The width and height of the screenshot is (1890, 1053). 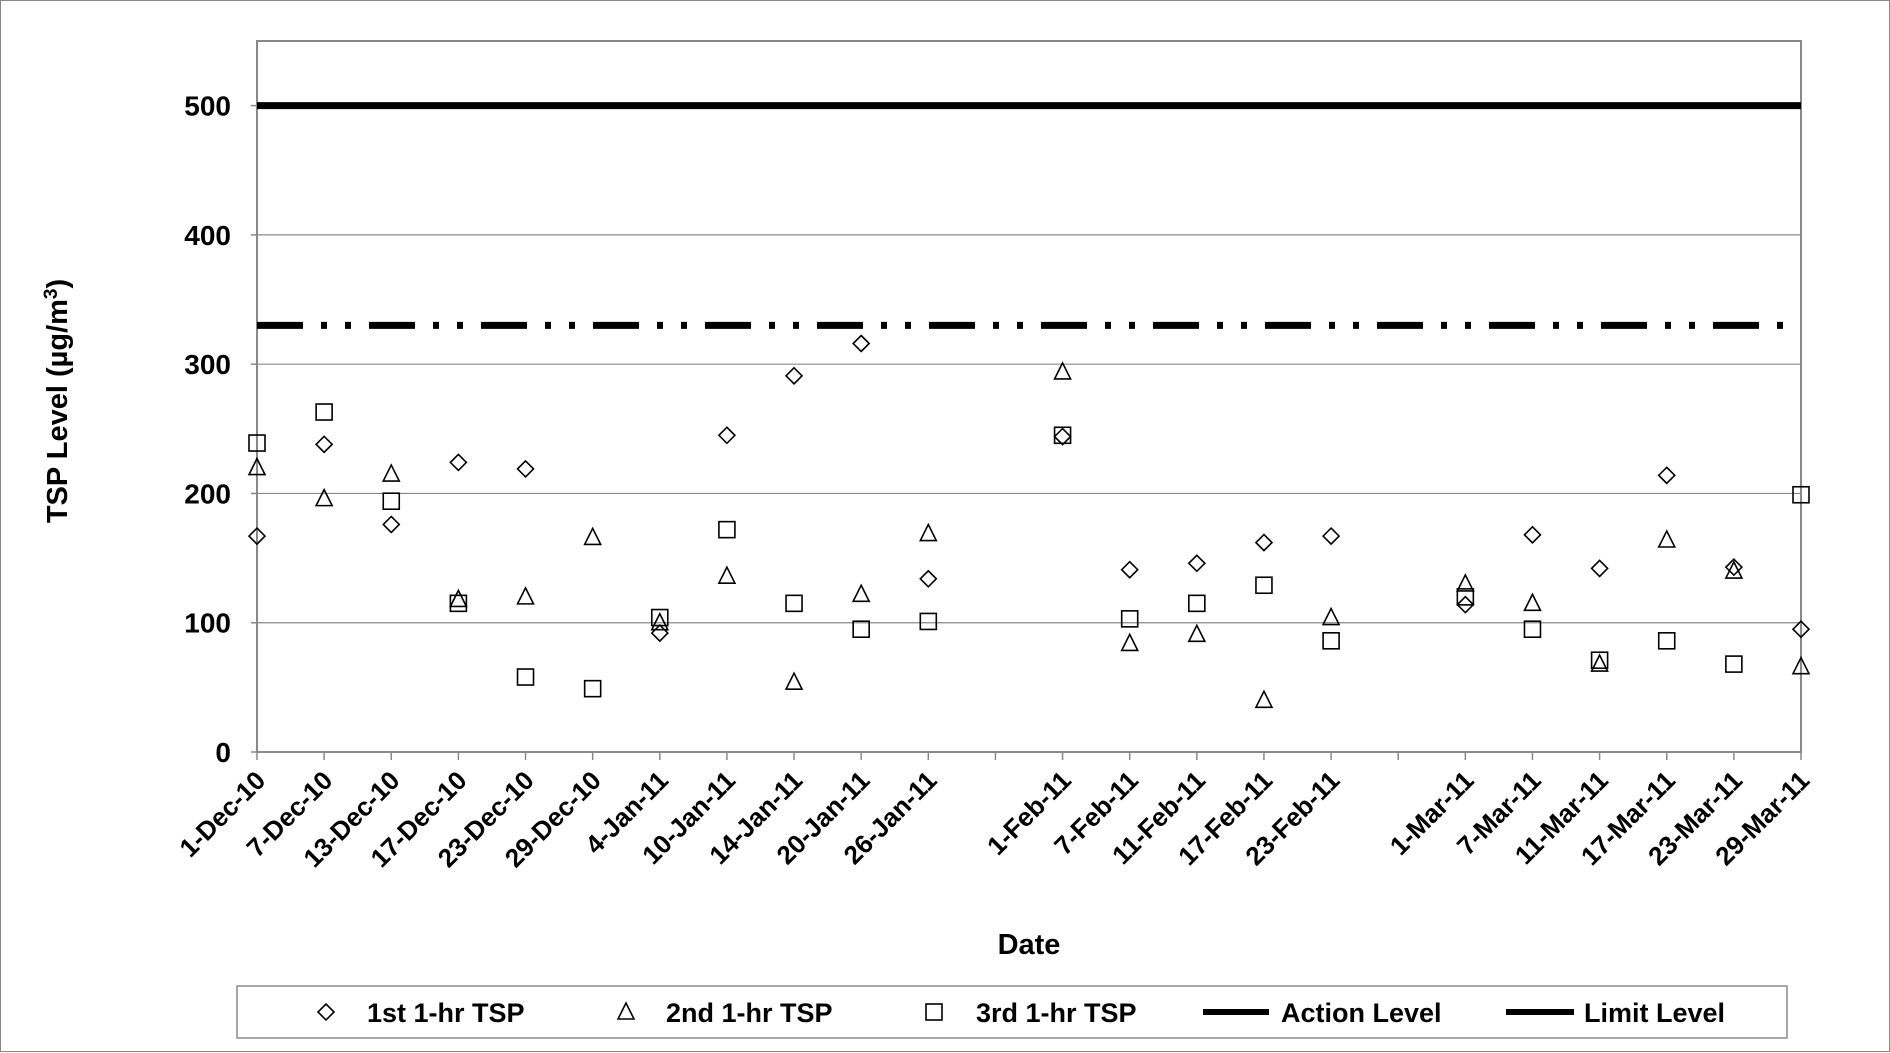 I want to click on legend-label: 2nd 1-hr TSP, so click(x=749, y=1013).